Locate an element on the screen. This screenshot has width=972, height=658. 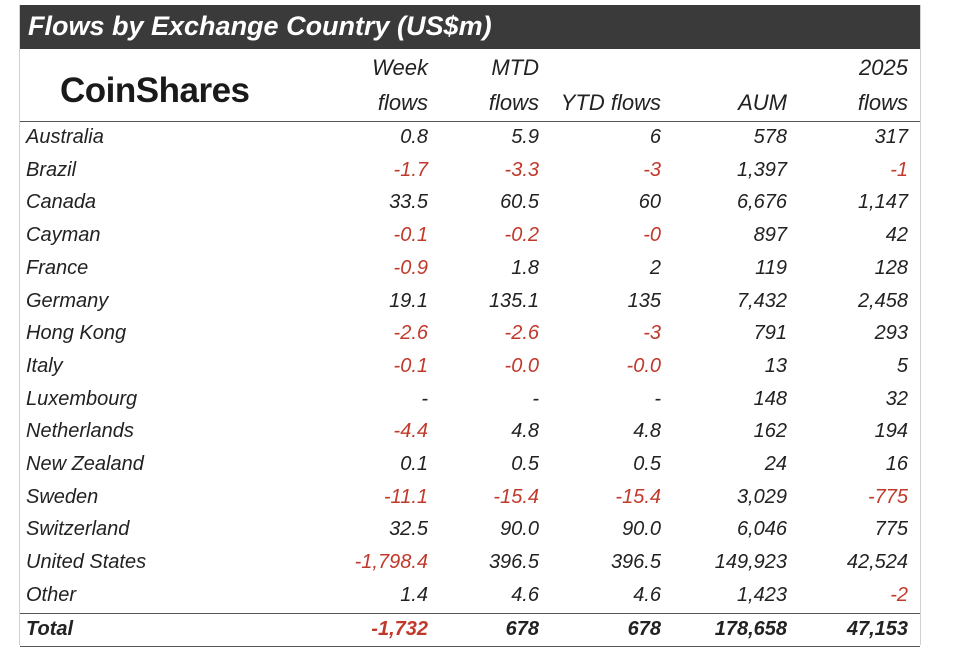
ytd-flows-cell: -0 is located at coordinates (652, 235).